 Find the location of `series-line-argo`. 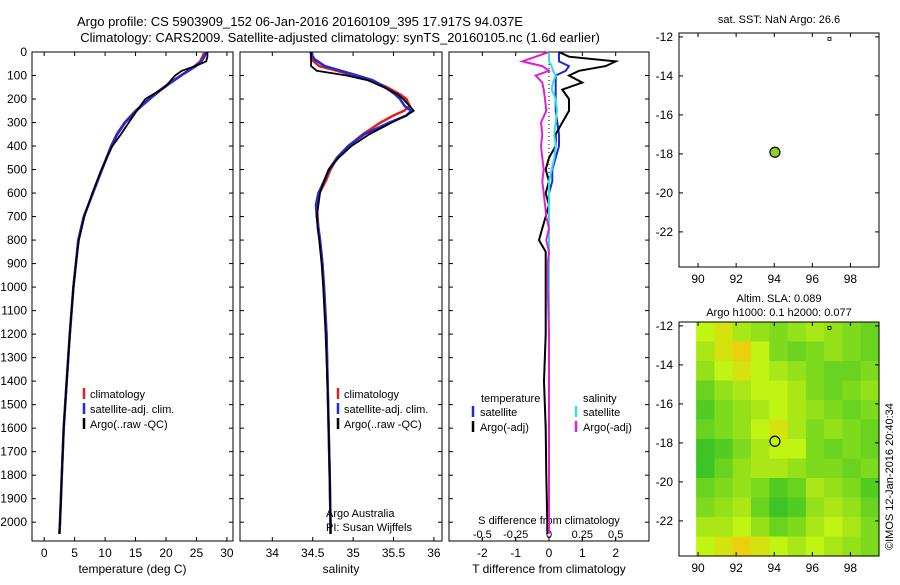

series-line-argo is located at coordinates (133, 293).